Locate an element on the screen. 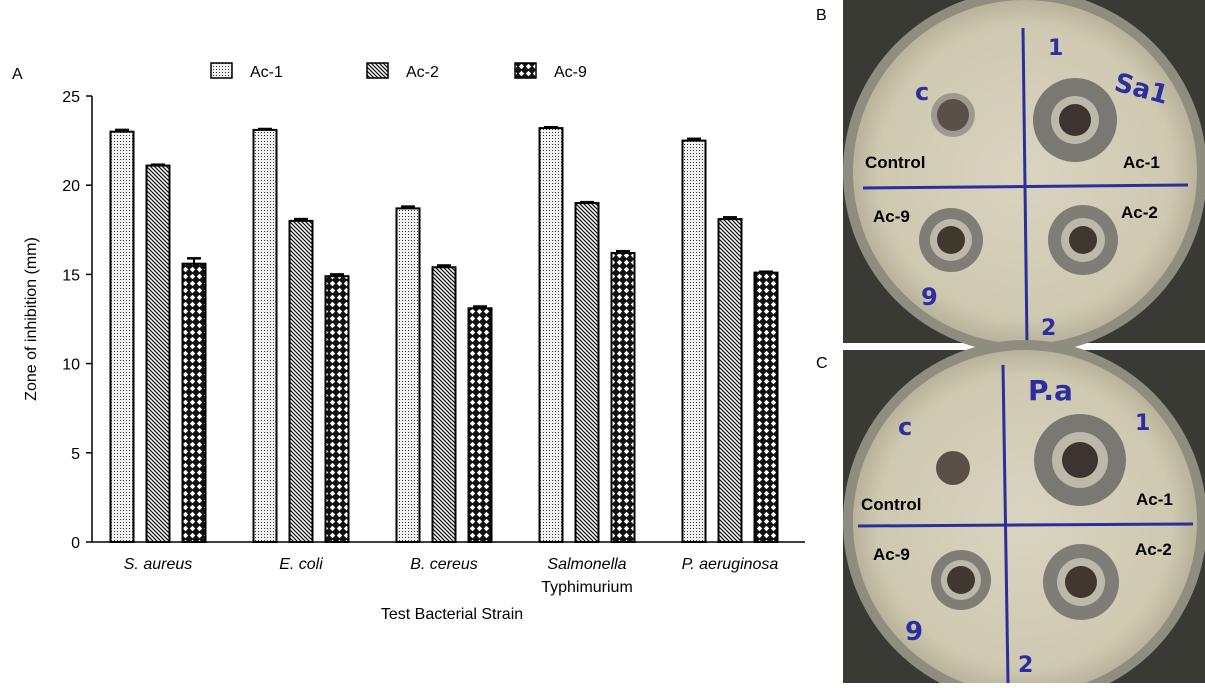 This screenshot has width=1205, height=688. x-axis-label: Test Bacterial Strain is located at coordinates (452, 614).